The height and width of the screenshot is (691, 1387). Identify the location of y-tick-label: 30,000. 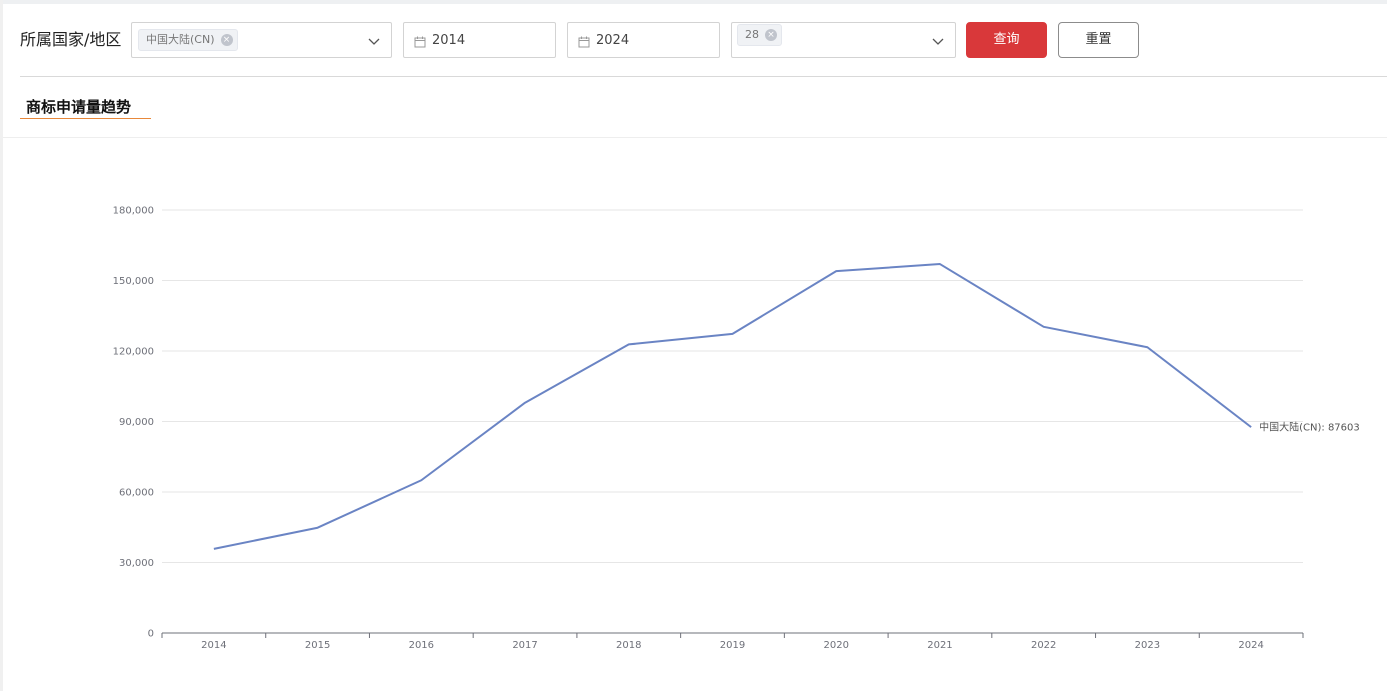
(136, 563).